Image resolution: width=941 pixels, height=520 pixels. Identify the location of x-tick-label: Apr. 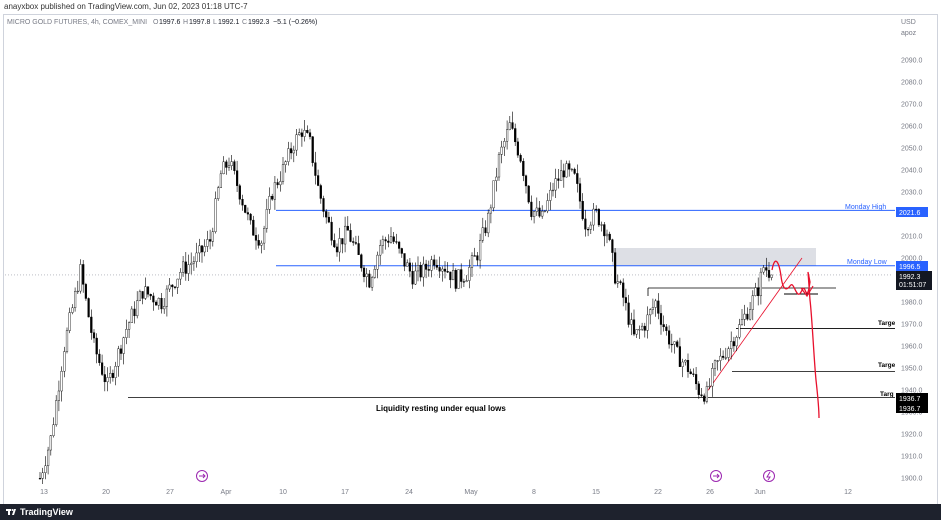
(227, 492).